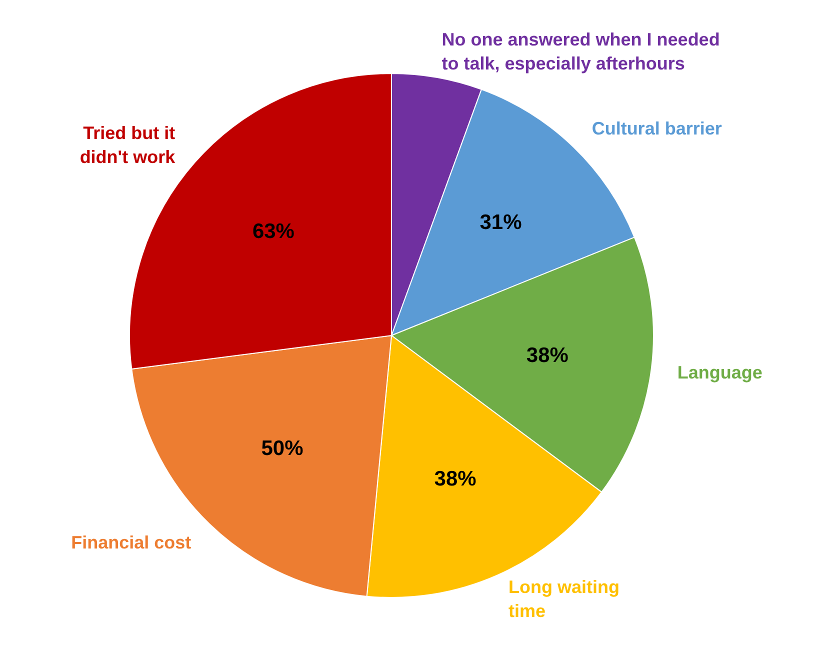  Describe the element at coordinates (282, 448) in the screenshot. I see `data-label: 50%` at that location.